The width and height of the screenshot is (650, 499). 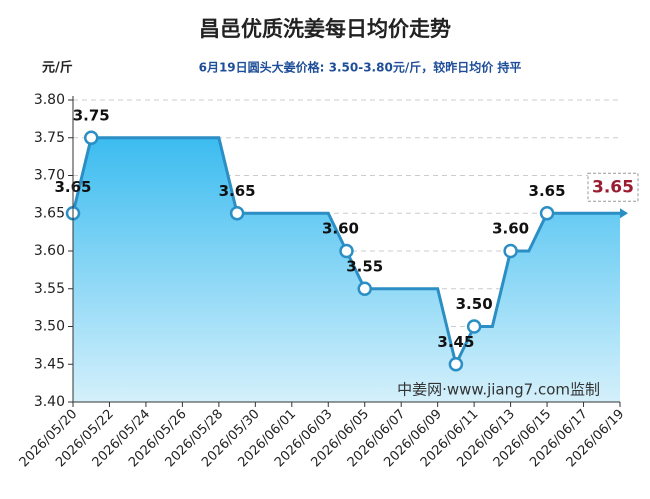 I want to click on y-tick-label: 3.70, so click(x=49, y=176).